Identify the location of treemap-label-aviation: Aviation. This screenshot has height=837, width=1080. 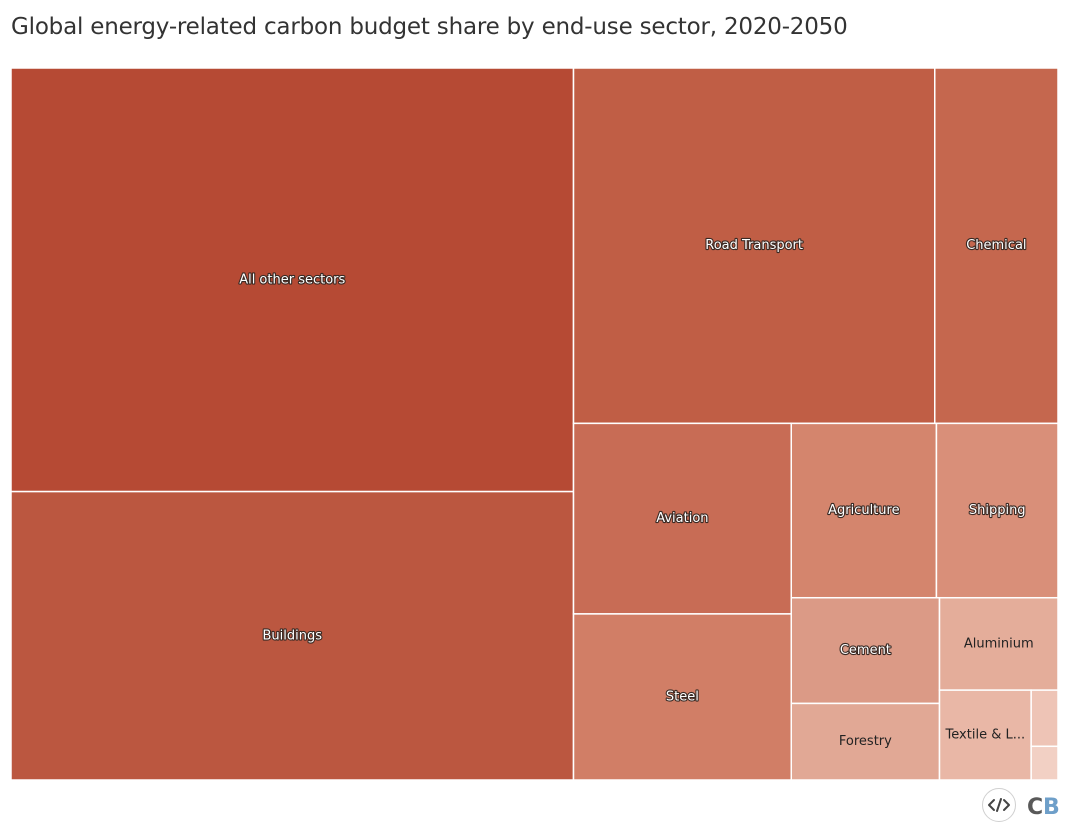
(682, 518).